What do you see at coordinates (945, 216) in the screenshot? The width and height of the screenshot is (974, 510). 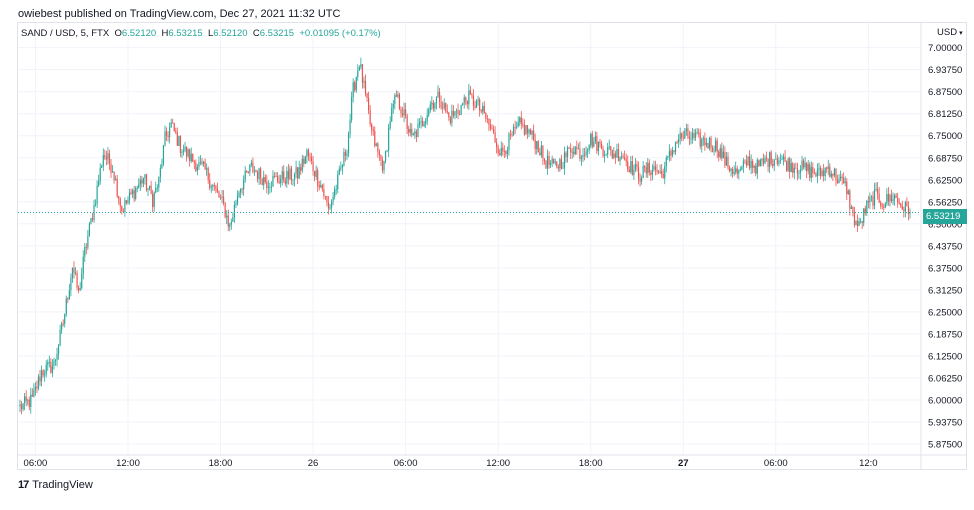 I see `current-price-tag: 6.53219` at bounding box center [945, 216].